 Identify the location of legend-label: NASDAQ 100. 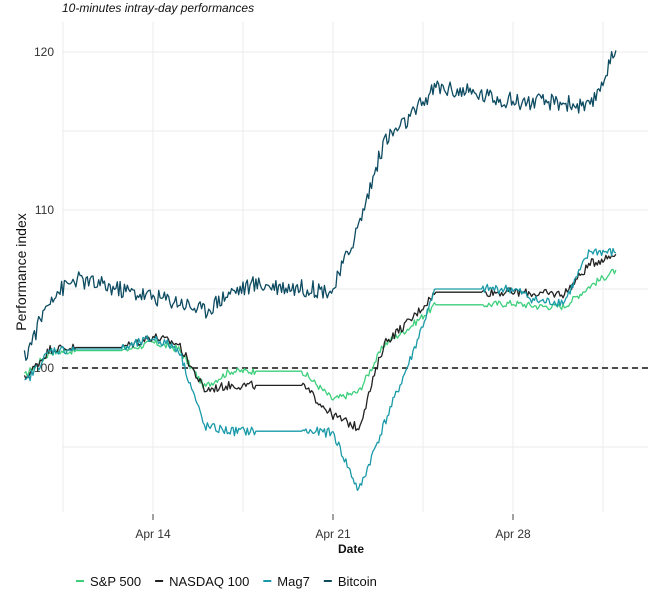
(209, 581).